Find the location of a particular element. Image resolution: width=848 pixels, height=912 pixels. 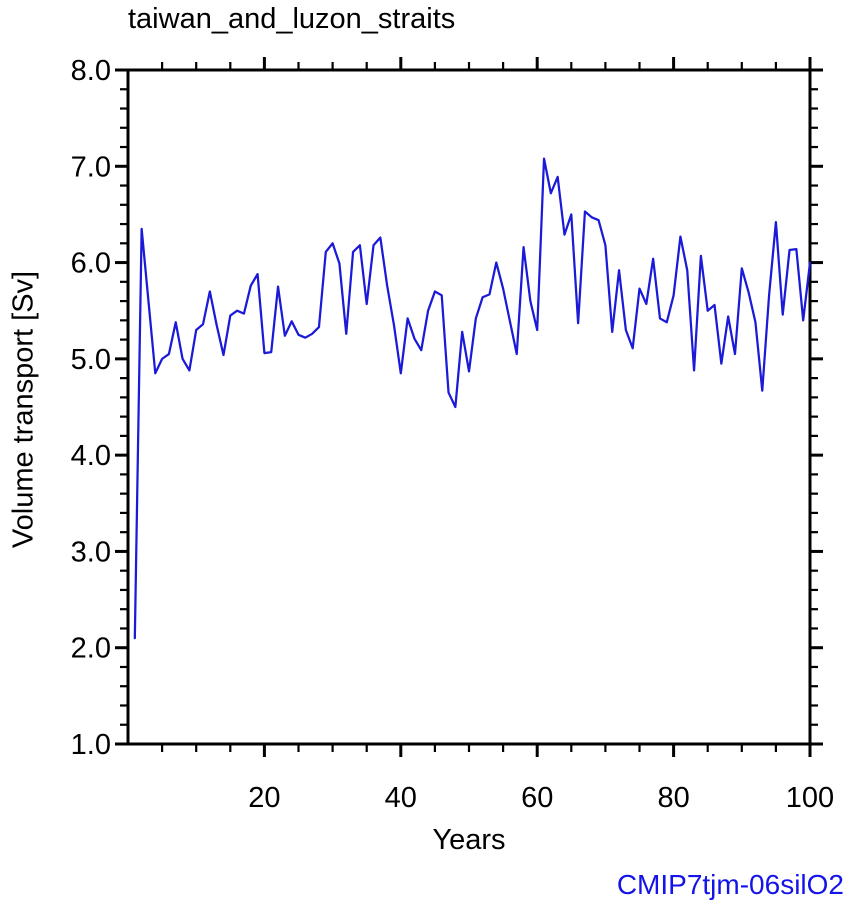

x-tick-label: 40 is located at coordinates (401, 798).